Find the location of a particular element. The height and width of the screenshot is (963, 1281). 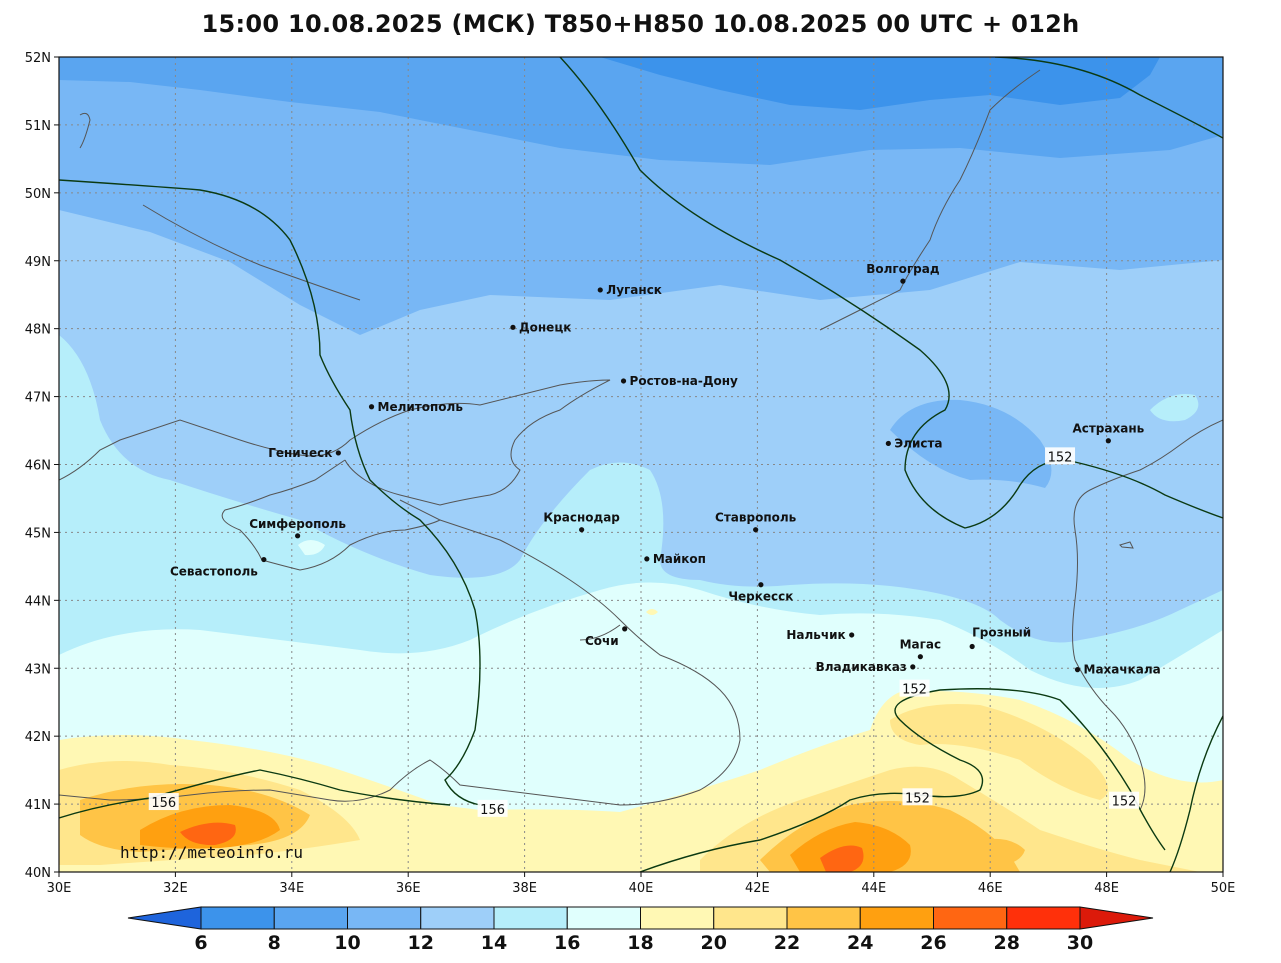

lat-tick-label: 40N is located at coordinates (38, 873).